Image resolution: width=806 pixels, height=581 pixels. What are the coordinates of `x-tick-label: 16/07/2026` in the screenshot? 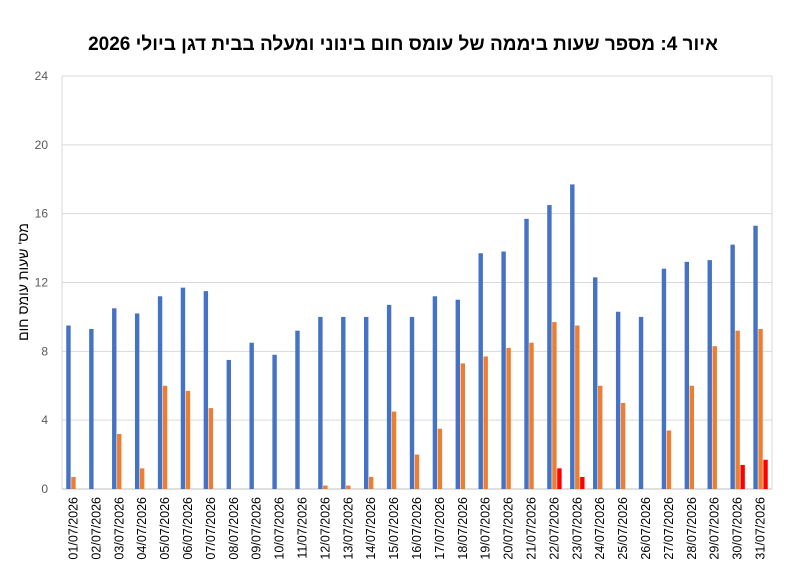 It's located at (417, 528).